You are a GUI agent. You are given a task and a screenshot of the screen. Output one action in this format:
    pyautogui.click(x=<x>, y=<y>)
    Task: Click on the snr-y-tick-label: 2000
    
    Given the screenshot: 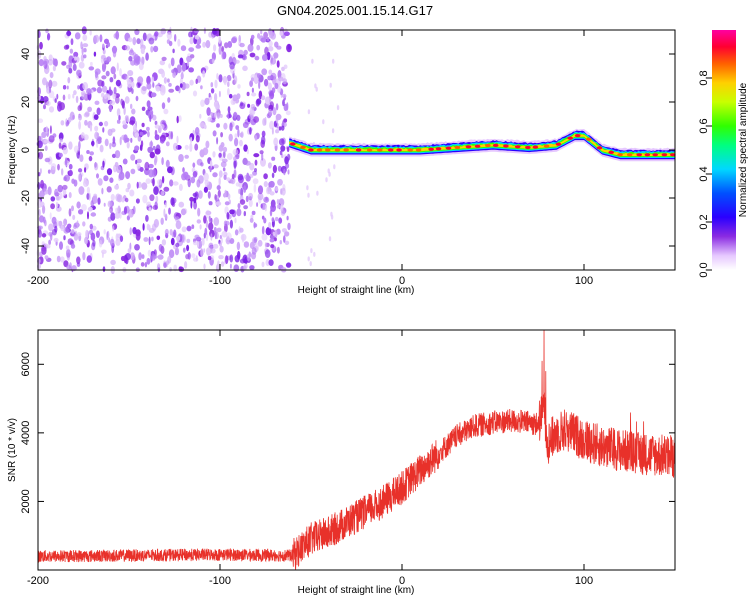 What is the action you would take?
    pyautogui.click(x=26, y=501)
    